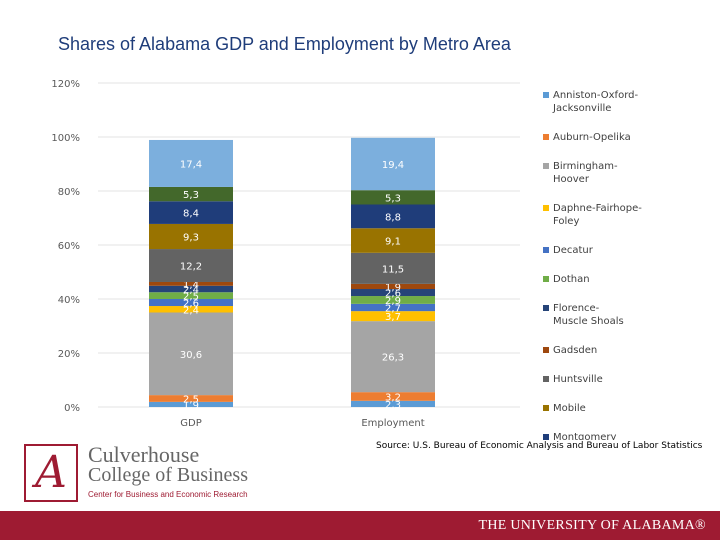  Describe the element at coordinates (571, 279) in the screenshot. I see `legend-label: Dothan` at that location.